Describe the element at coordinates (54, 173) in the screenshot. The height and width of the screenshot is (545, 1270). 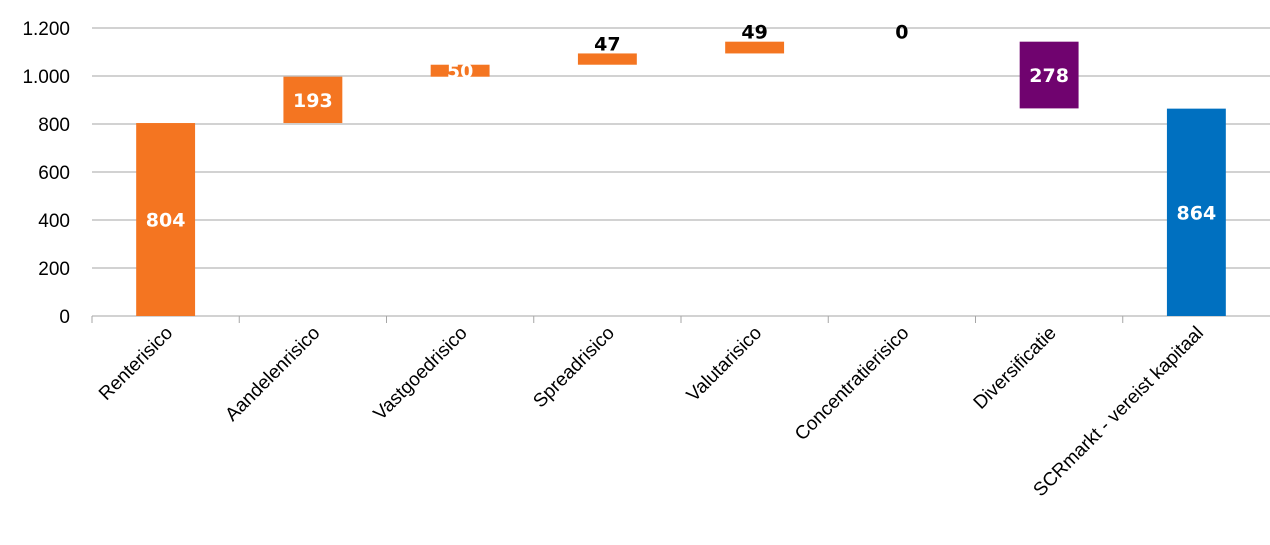
I see `y-tick-label: 600` at that location.